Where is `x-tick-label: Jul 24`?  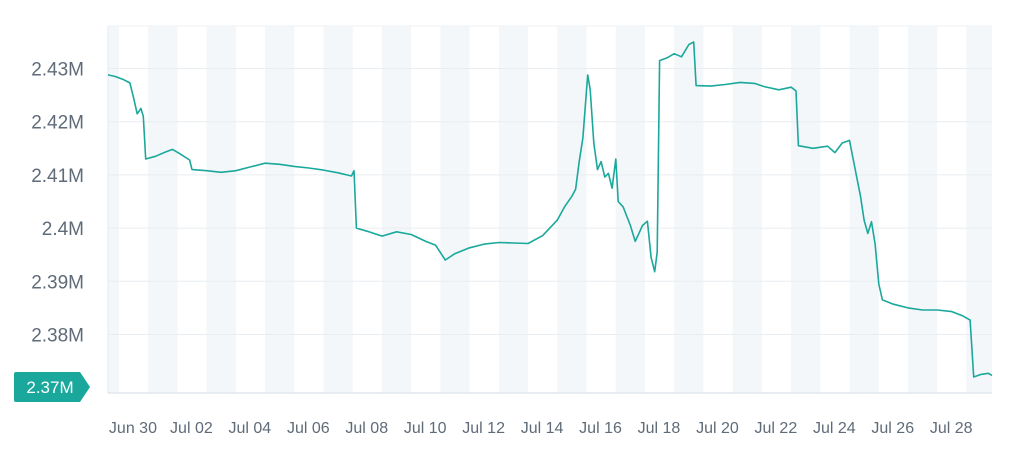
x-tick-label: Jul 24 is located at coordinates (834, 428).